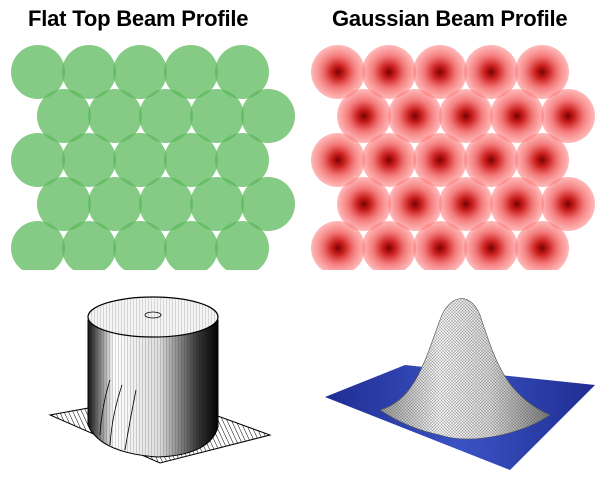  Describe the element at coordinates (450, 18) in the screenshot. I see `gaussian-title: Gaussian Beam Profile` at that location.